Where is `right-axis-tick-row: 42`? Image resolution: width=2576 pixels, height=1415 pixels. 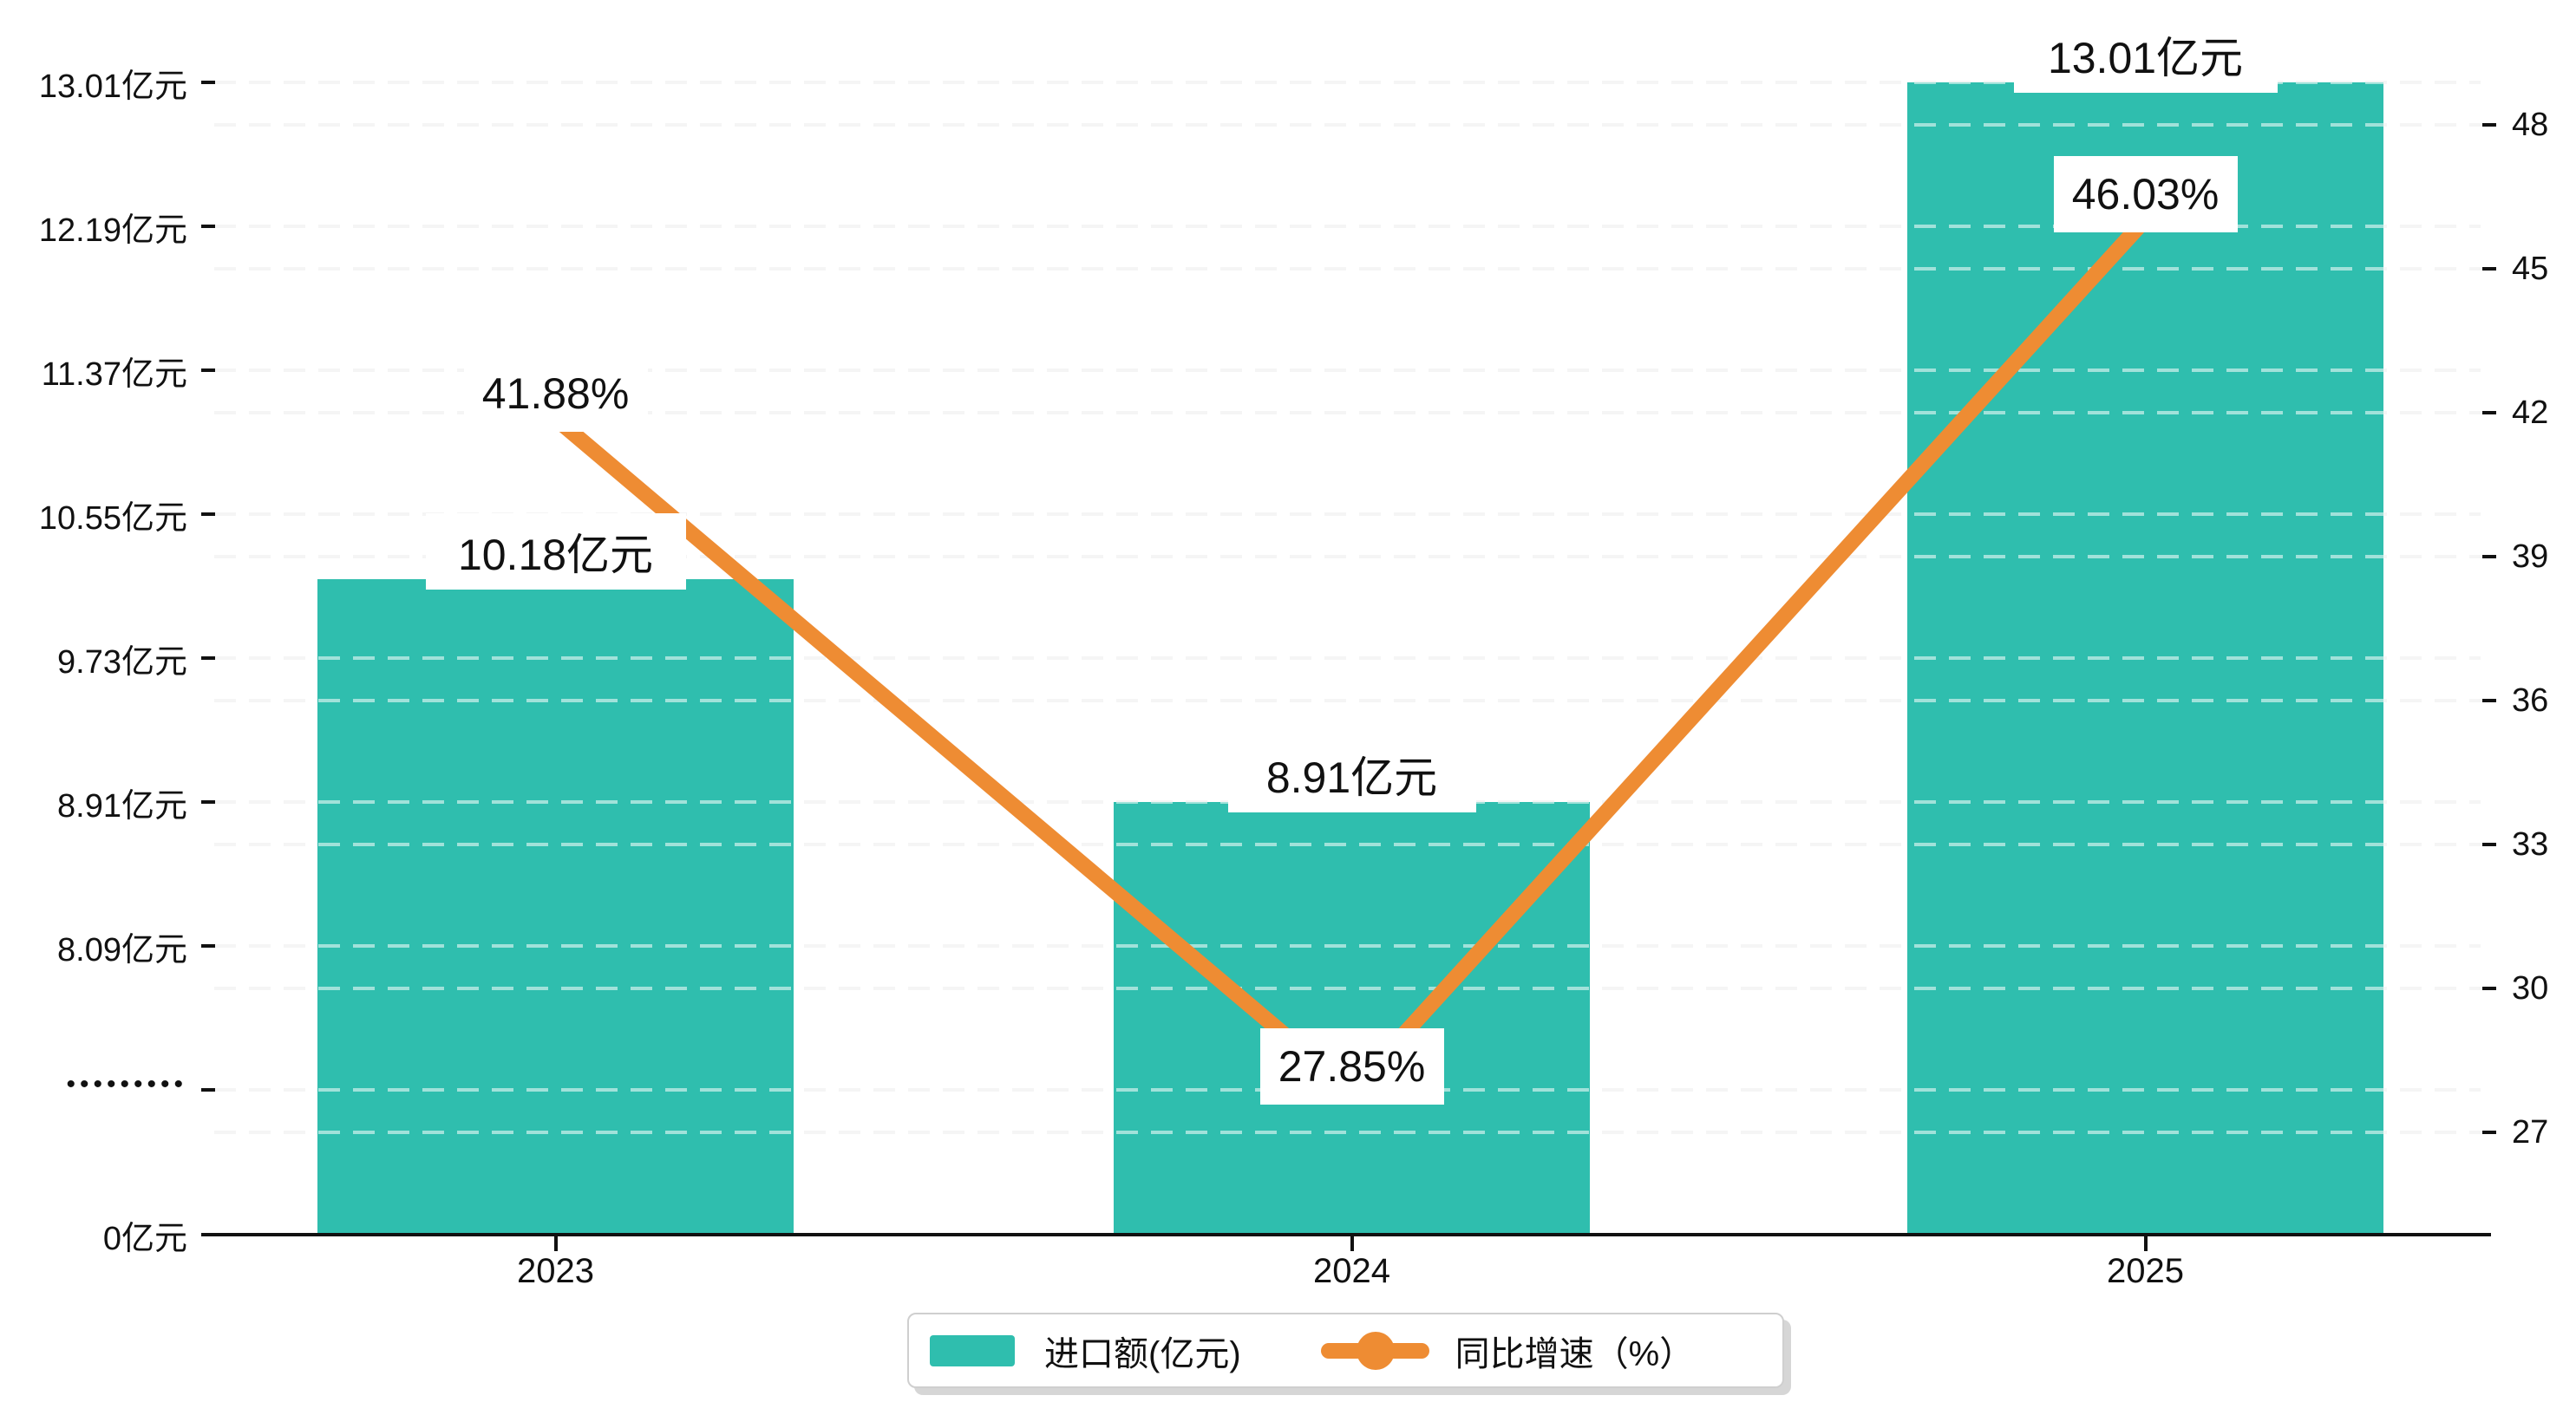
right-axis-tick-row: 42 is located at coordinates (2515, 413).